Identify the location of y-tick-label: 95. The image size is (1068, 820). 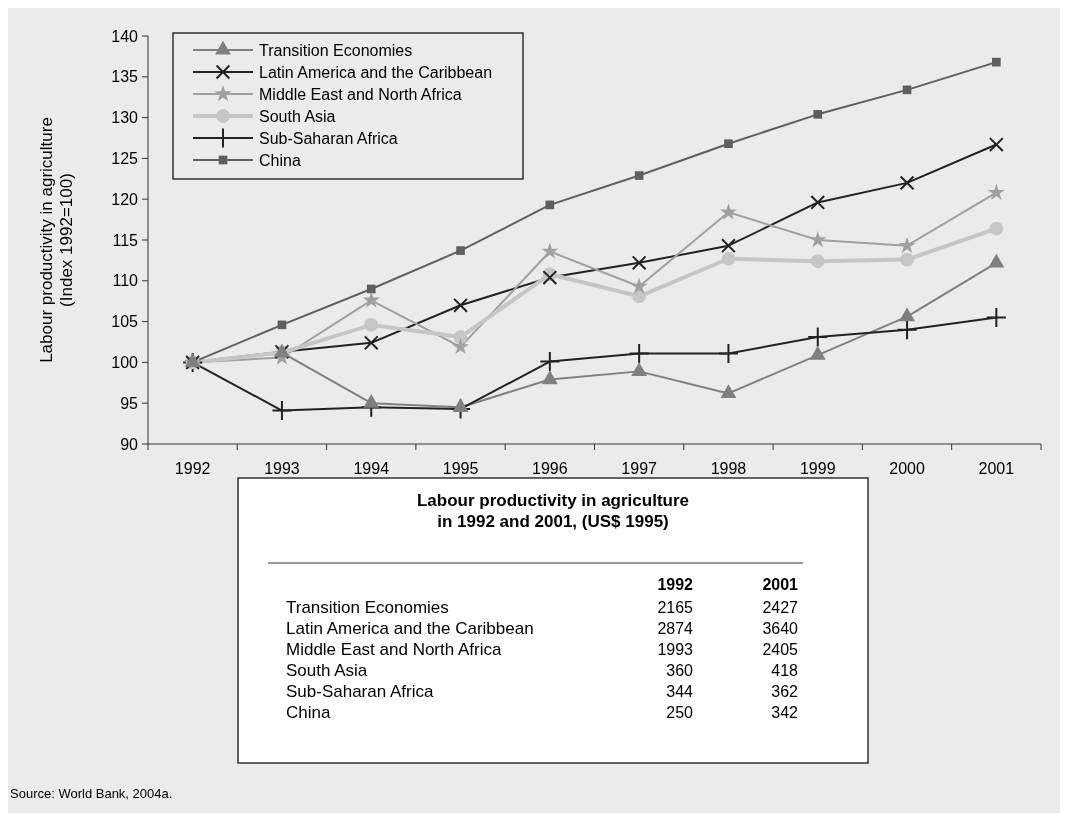
(129, 403).